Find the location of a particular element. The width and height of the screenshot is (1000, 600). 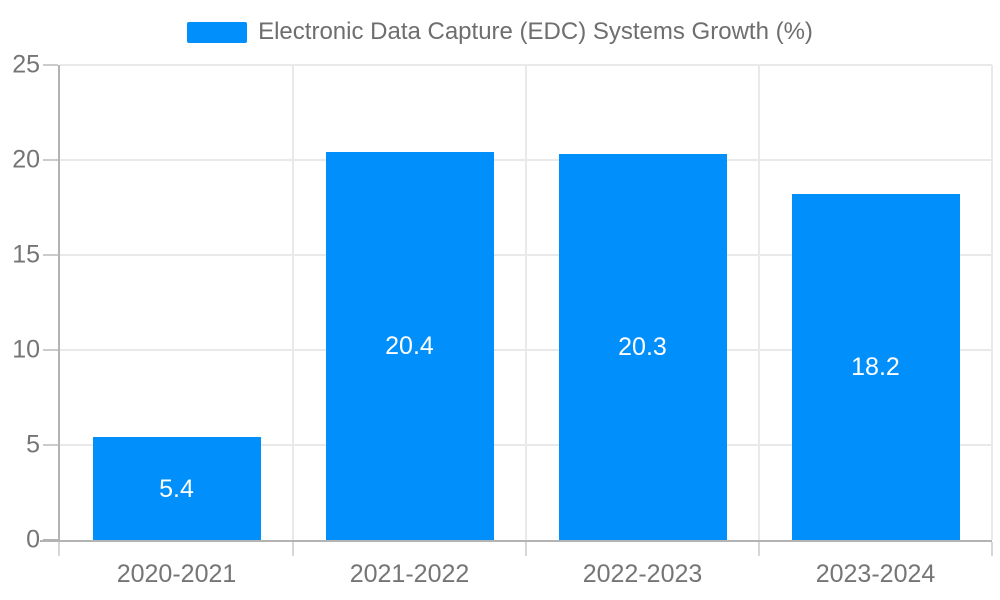

bar-value-label-2023-2024: 18.2 is located at coordinates (875, 367).